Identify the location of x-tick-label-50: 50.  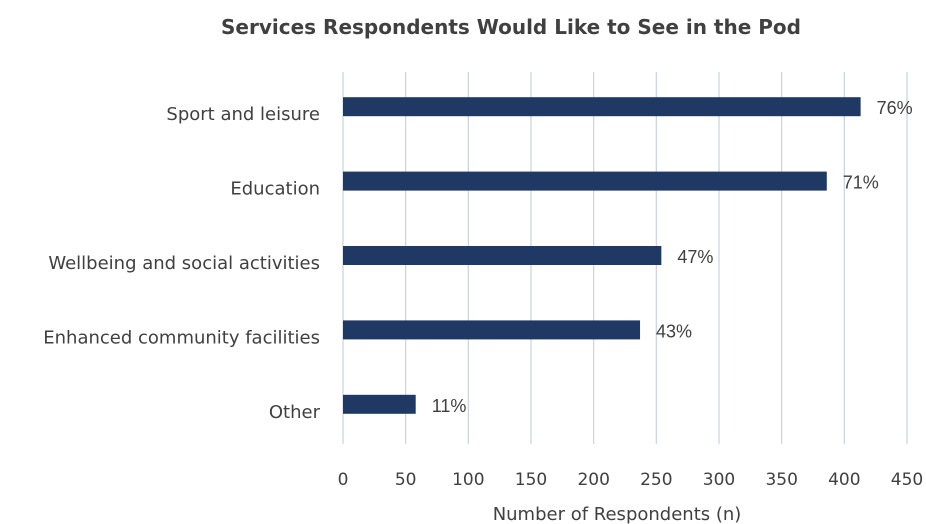
(406, 480).